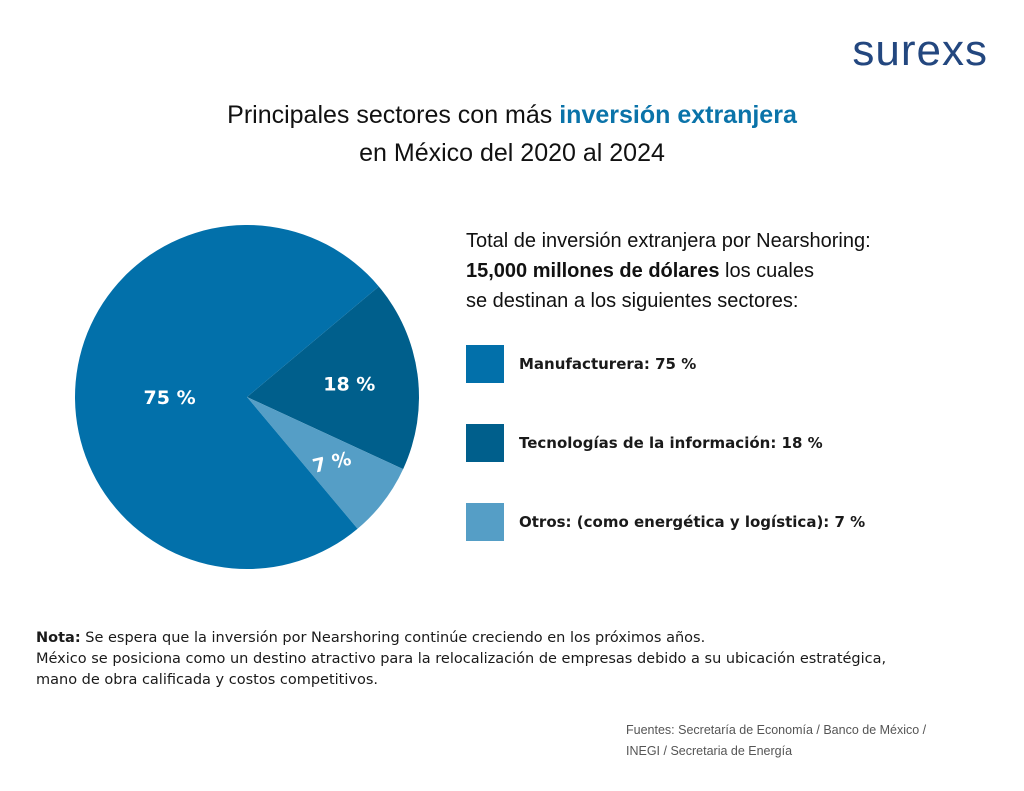 Image resolution: width=1024 pixels, height=791 pixels. I want to click on pie-data-label: 18 %, so click(349, 384).